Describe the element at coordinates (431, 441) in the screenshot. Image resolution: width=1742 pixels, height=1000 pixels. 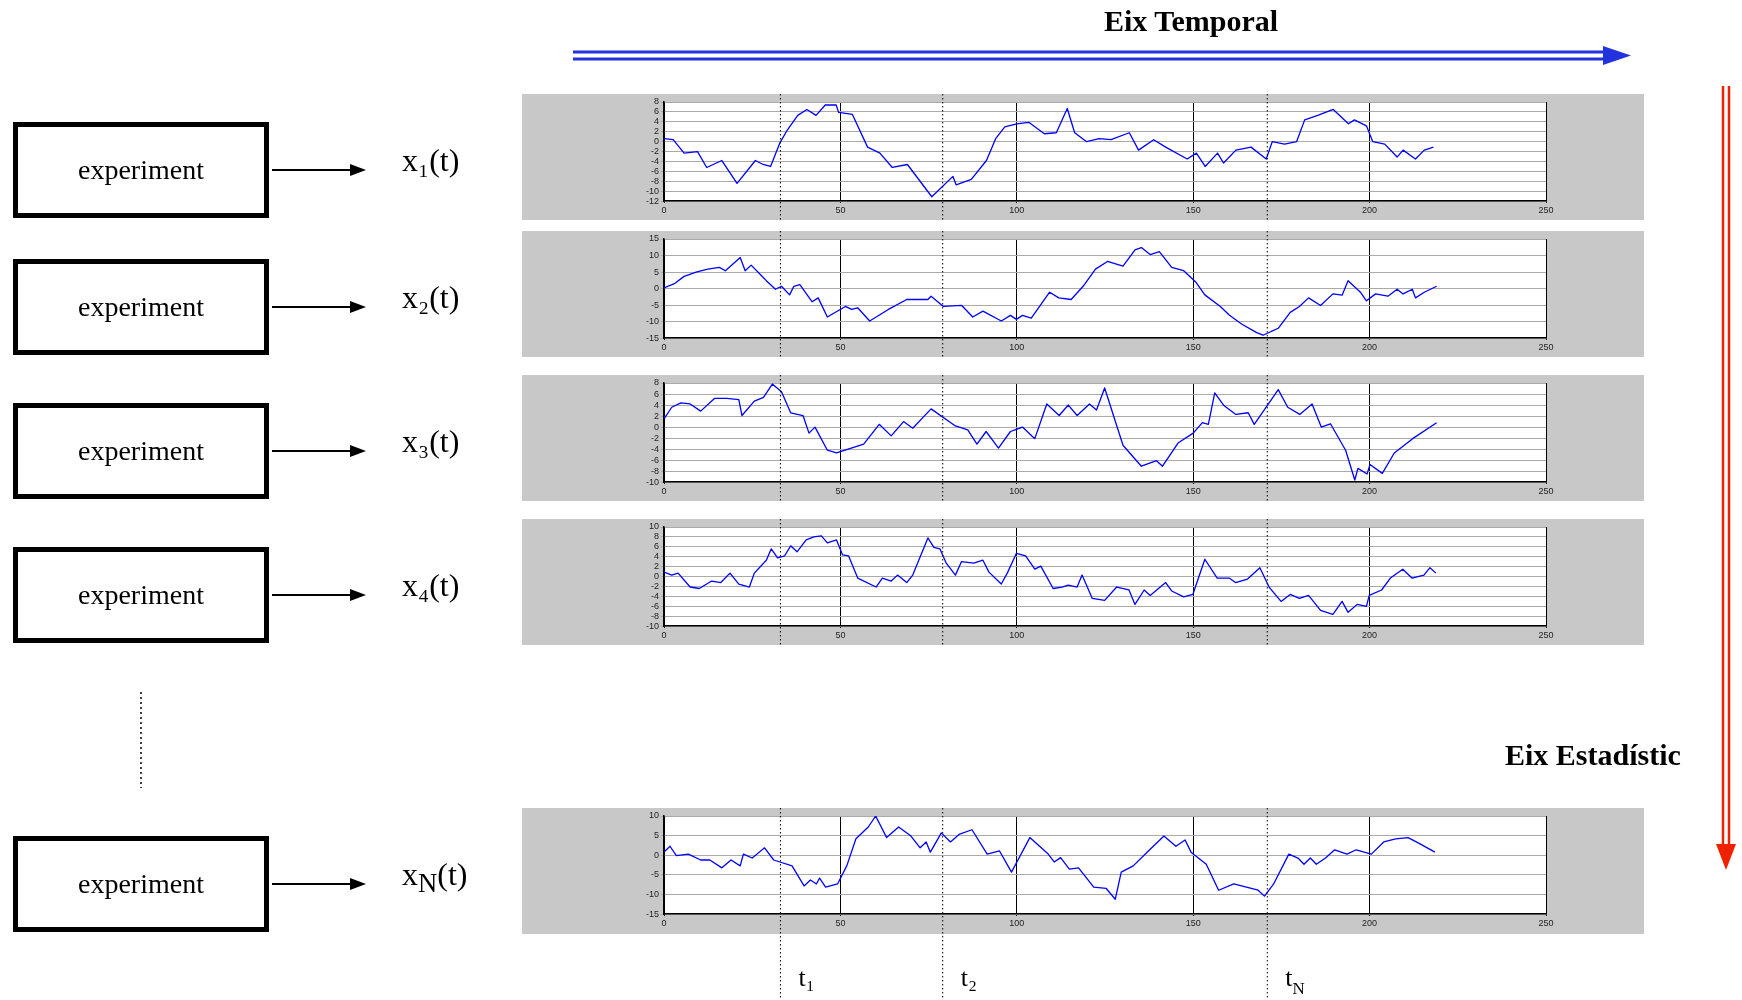
I see `y-axis-title: x₃(t)` at that location.